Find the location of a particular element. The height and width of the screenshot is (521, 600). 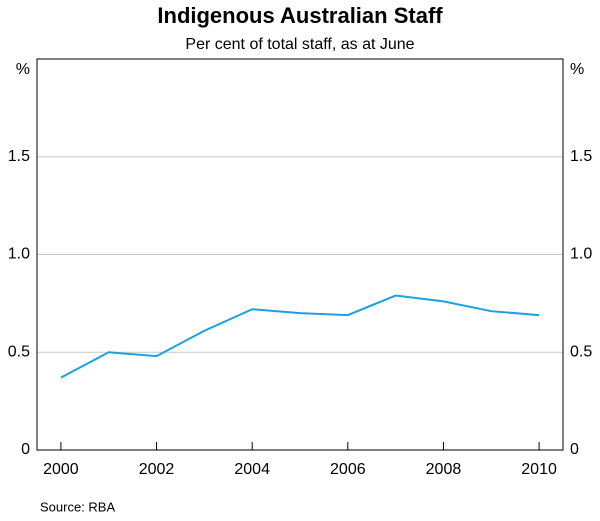

y-tick-label: 1.0 is located at coordinates (19, 254).